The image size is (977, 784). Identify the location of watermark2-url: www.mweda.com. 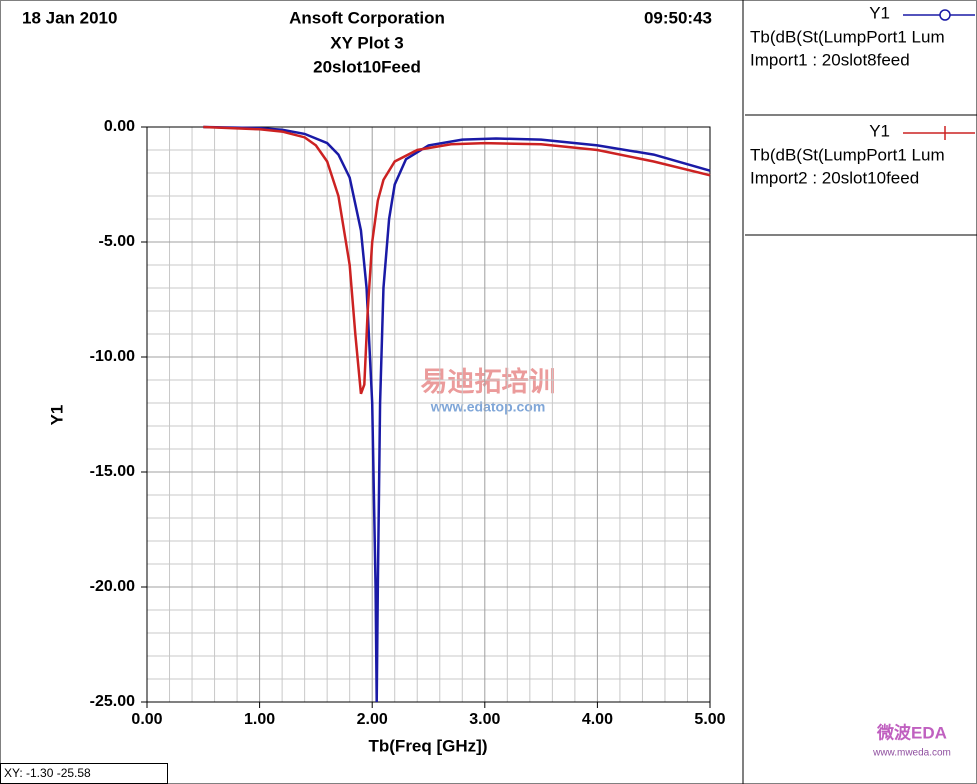
(911, 753).